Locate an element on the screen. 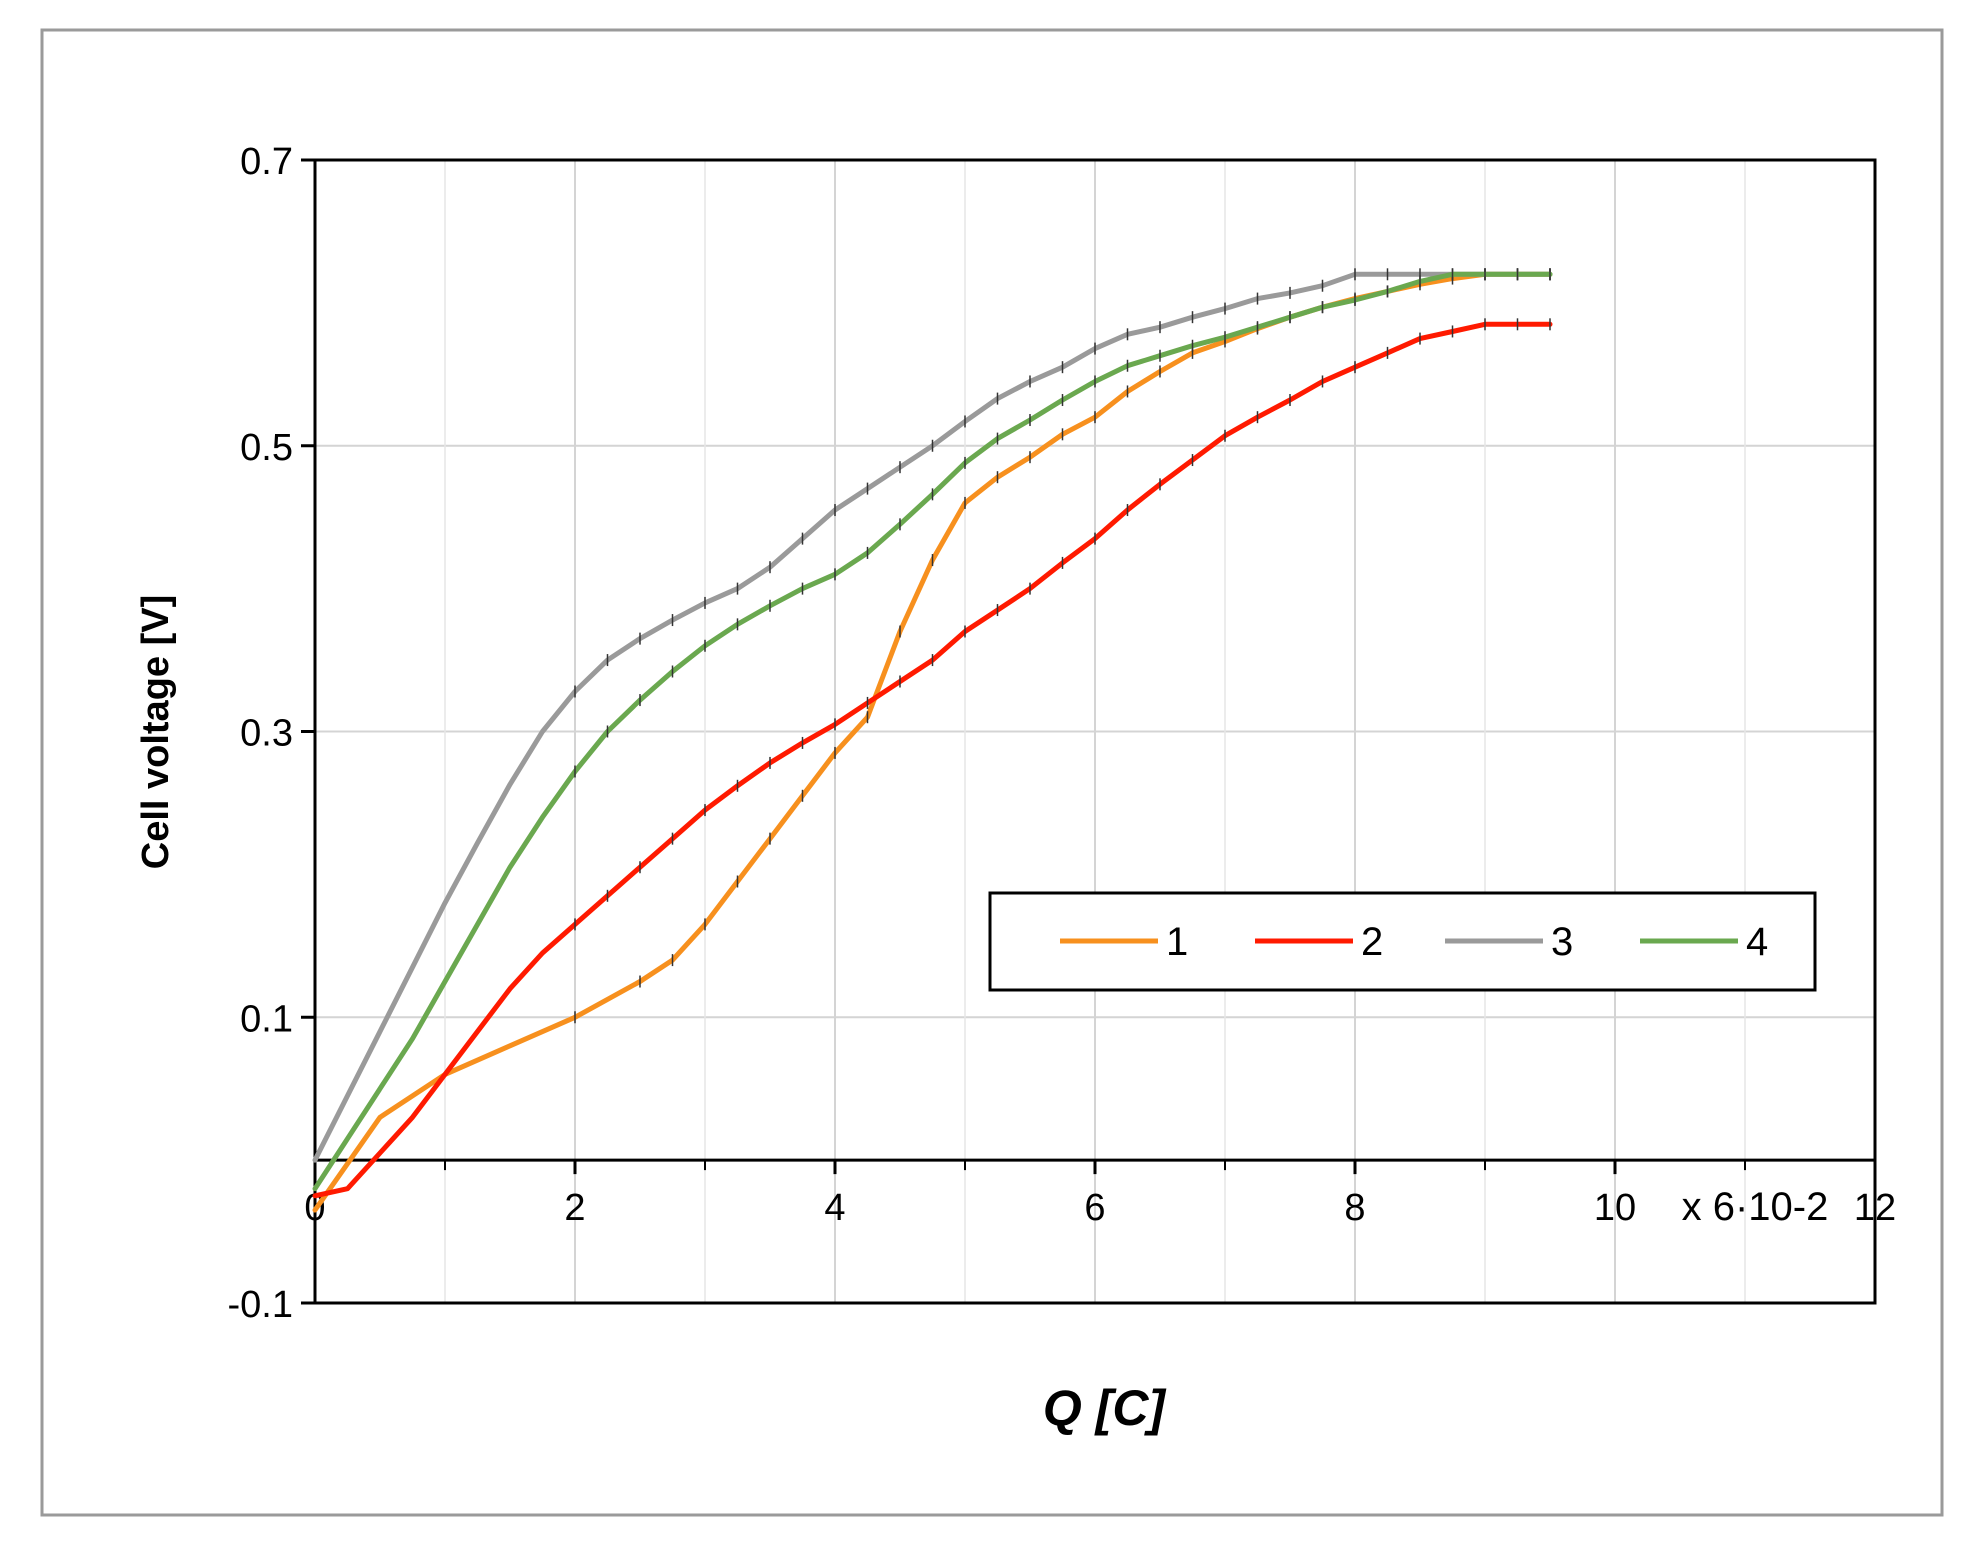 The image size is (1964, 1550). legend-label: 2 is located at coordinates (1372, 942).